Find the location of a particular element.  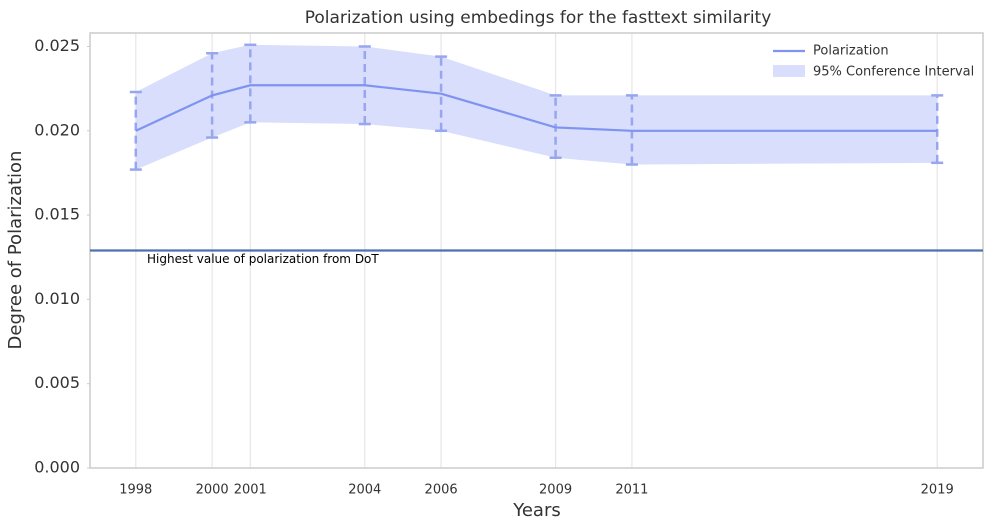

y-tick-label: 0.010 is located at coordinates (57, 298).